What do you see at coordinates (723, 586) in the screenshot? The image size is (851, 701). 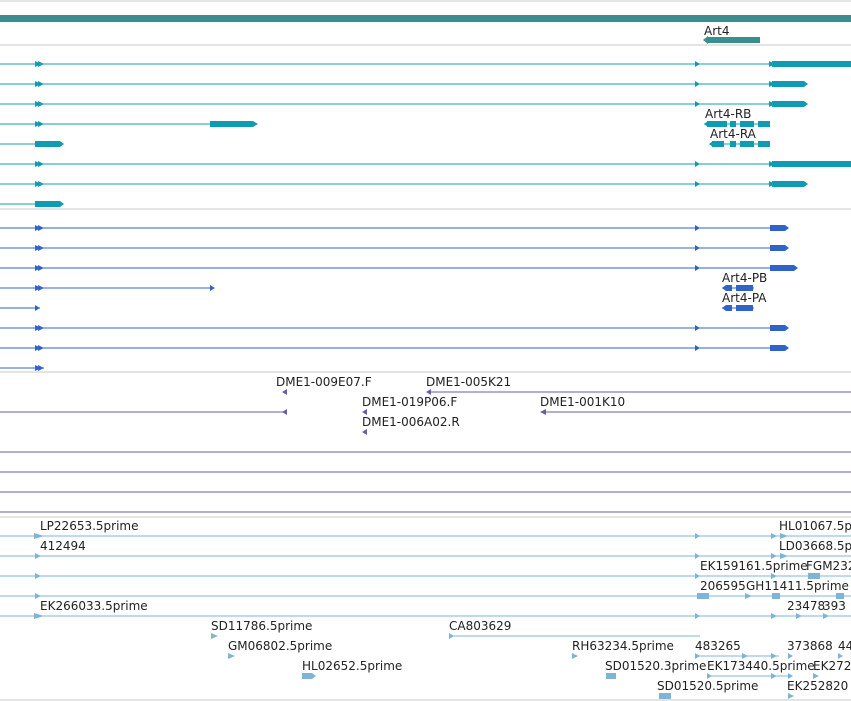 I see `est-label: 206595` at bounding box center [723, 586].